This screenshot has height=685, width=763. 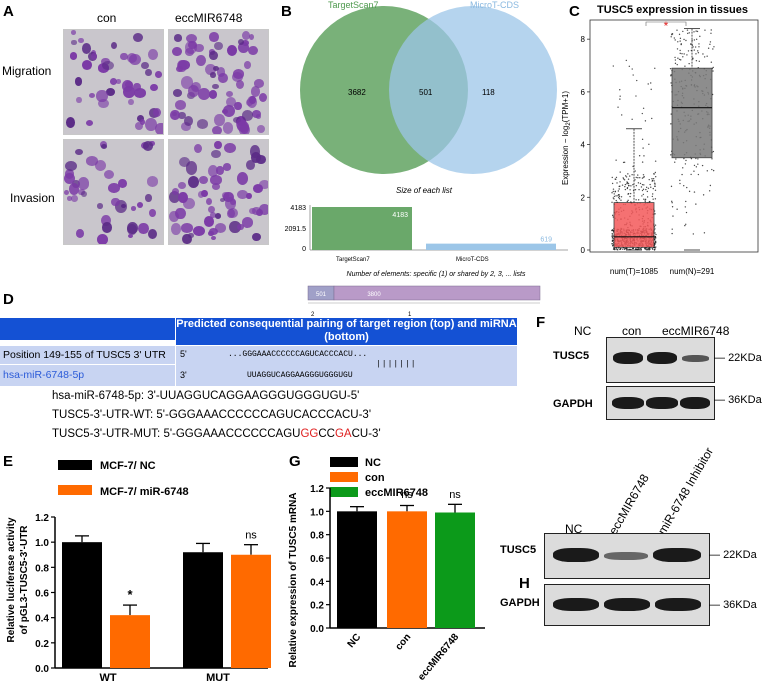 I want to click on blot-h-lane-eccmir6748: eccMIR6748, so click(x=629, y=504).